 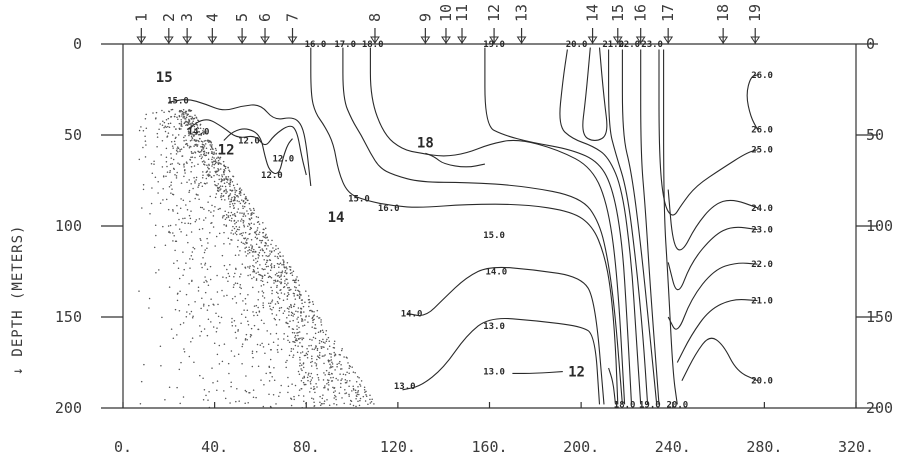 What do you see at coordinates (641, 13) in the screenshot?
I see `station-label: 16` at bounding box center [641, 13].